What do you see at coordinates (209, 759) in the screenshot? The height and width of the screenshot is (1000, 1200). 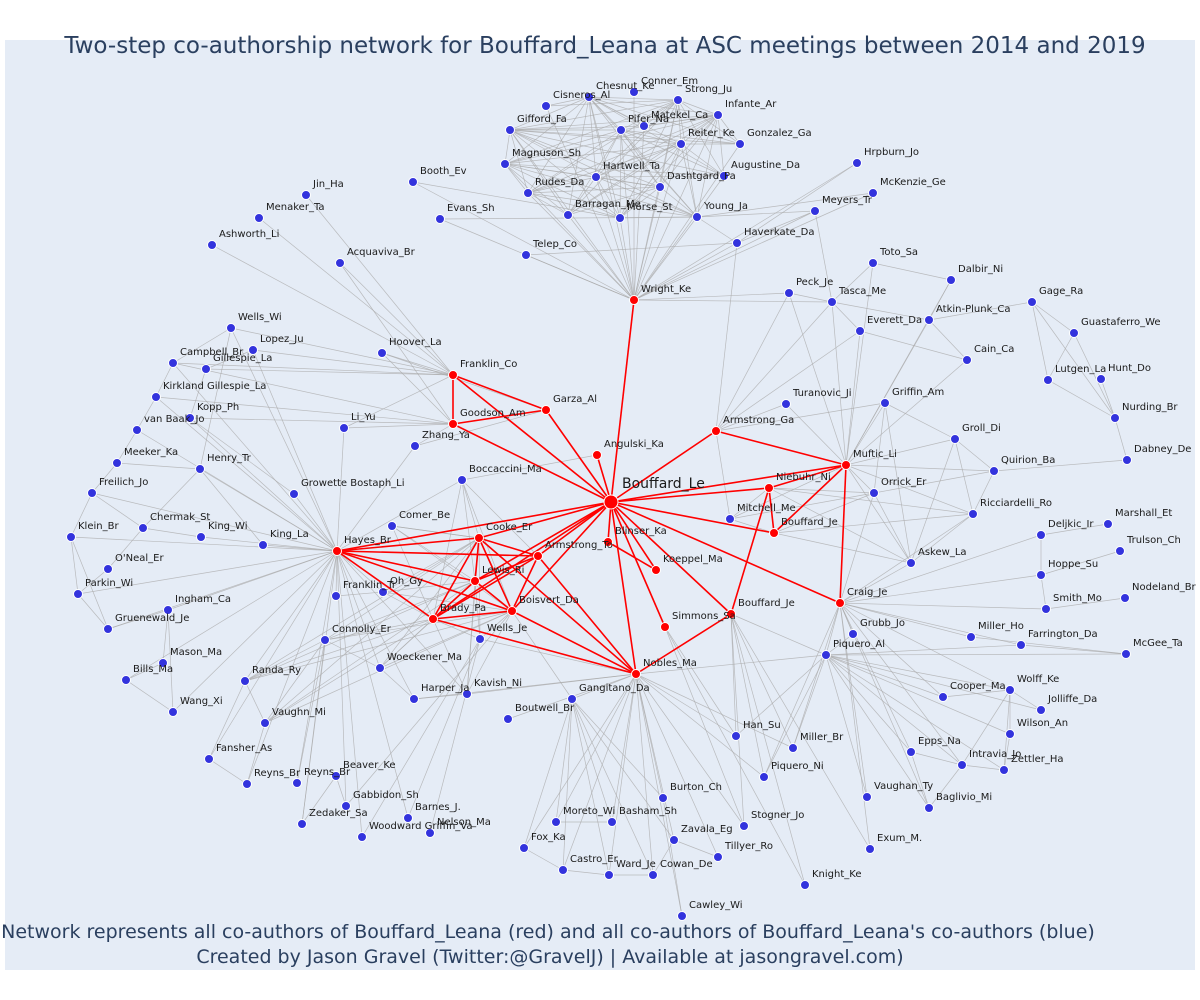 I see `node-Fansher_As` at bounding box center [209, 759].